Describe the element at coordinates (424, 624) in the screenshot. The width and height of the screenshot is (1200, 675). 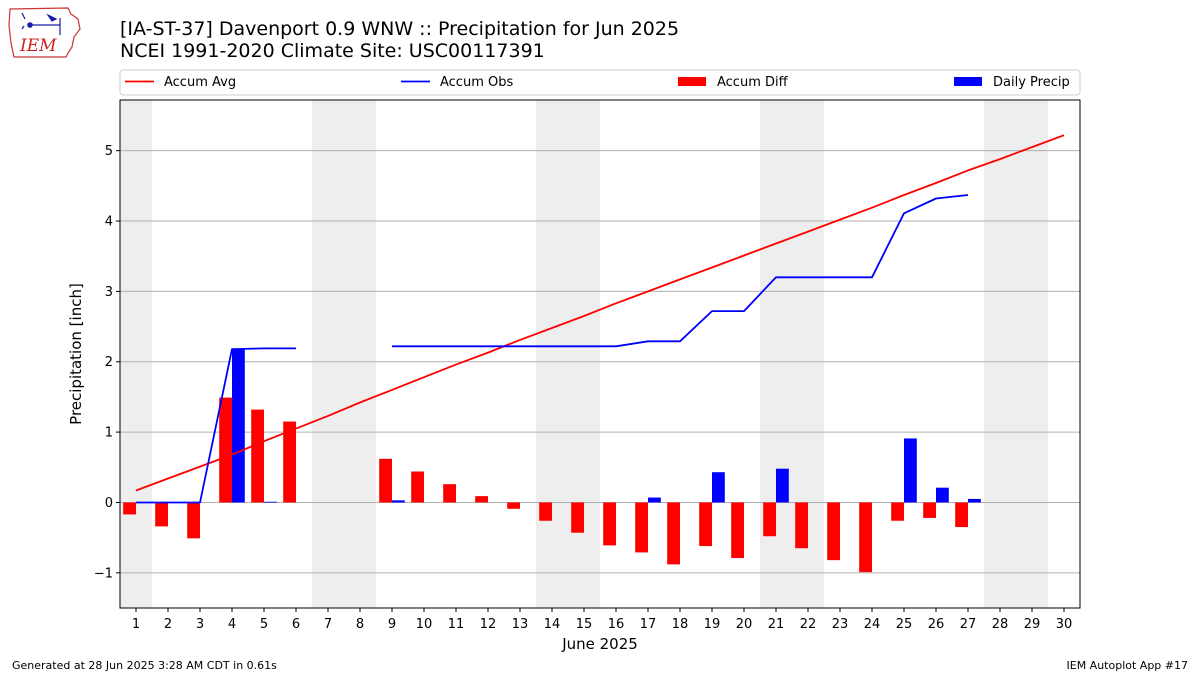
I see `x-tick-label: 10` at that location.